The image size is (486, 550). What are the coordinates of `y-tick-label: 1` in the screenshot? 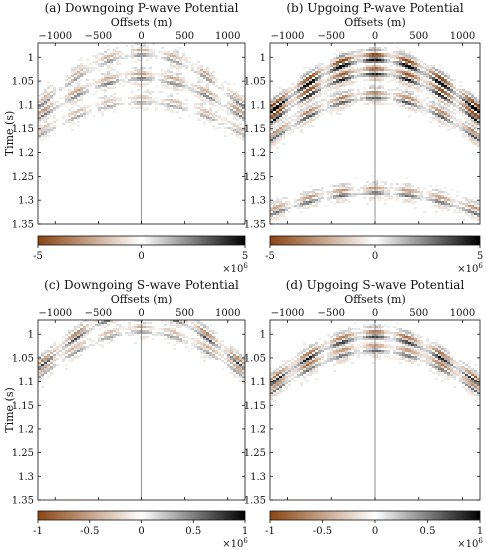 It's located at (31, 335).